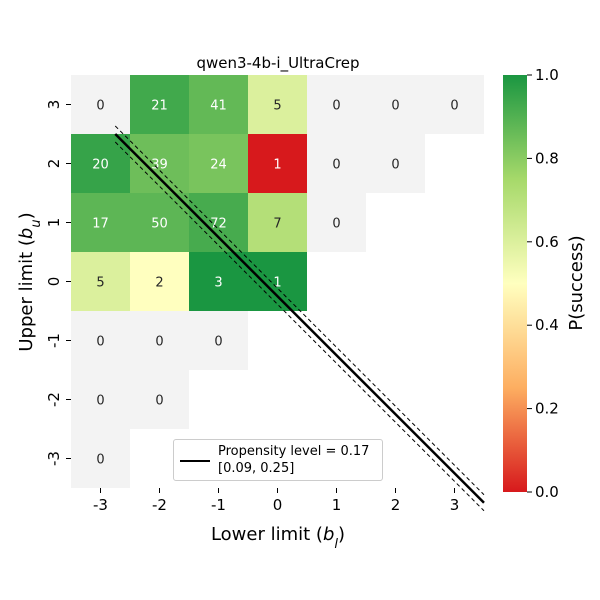 This screenshot has height=600, width=600. I want to click on cell-count-label: 72, so click(218, 224).